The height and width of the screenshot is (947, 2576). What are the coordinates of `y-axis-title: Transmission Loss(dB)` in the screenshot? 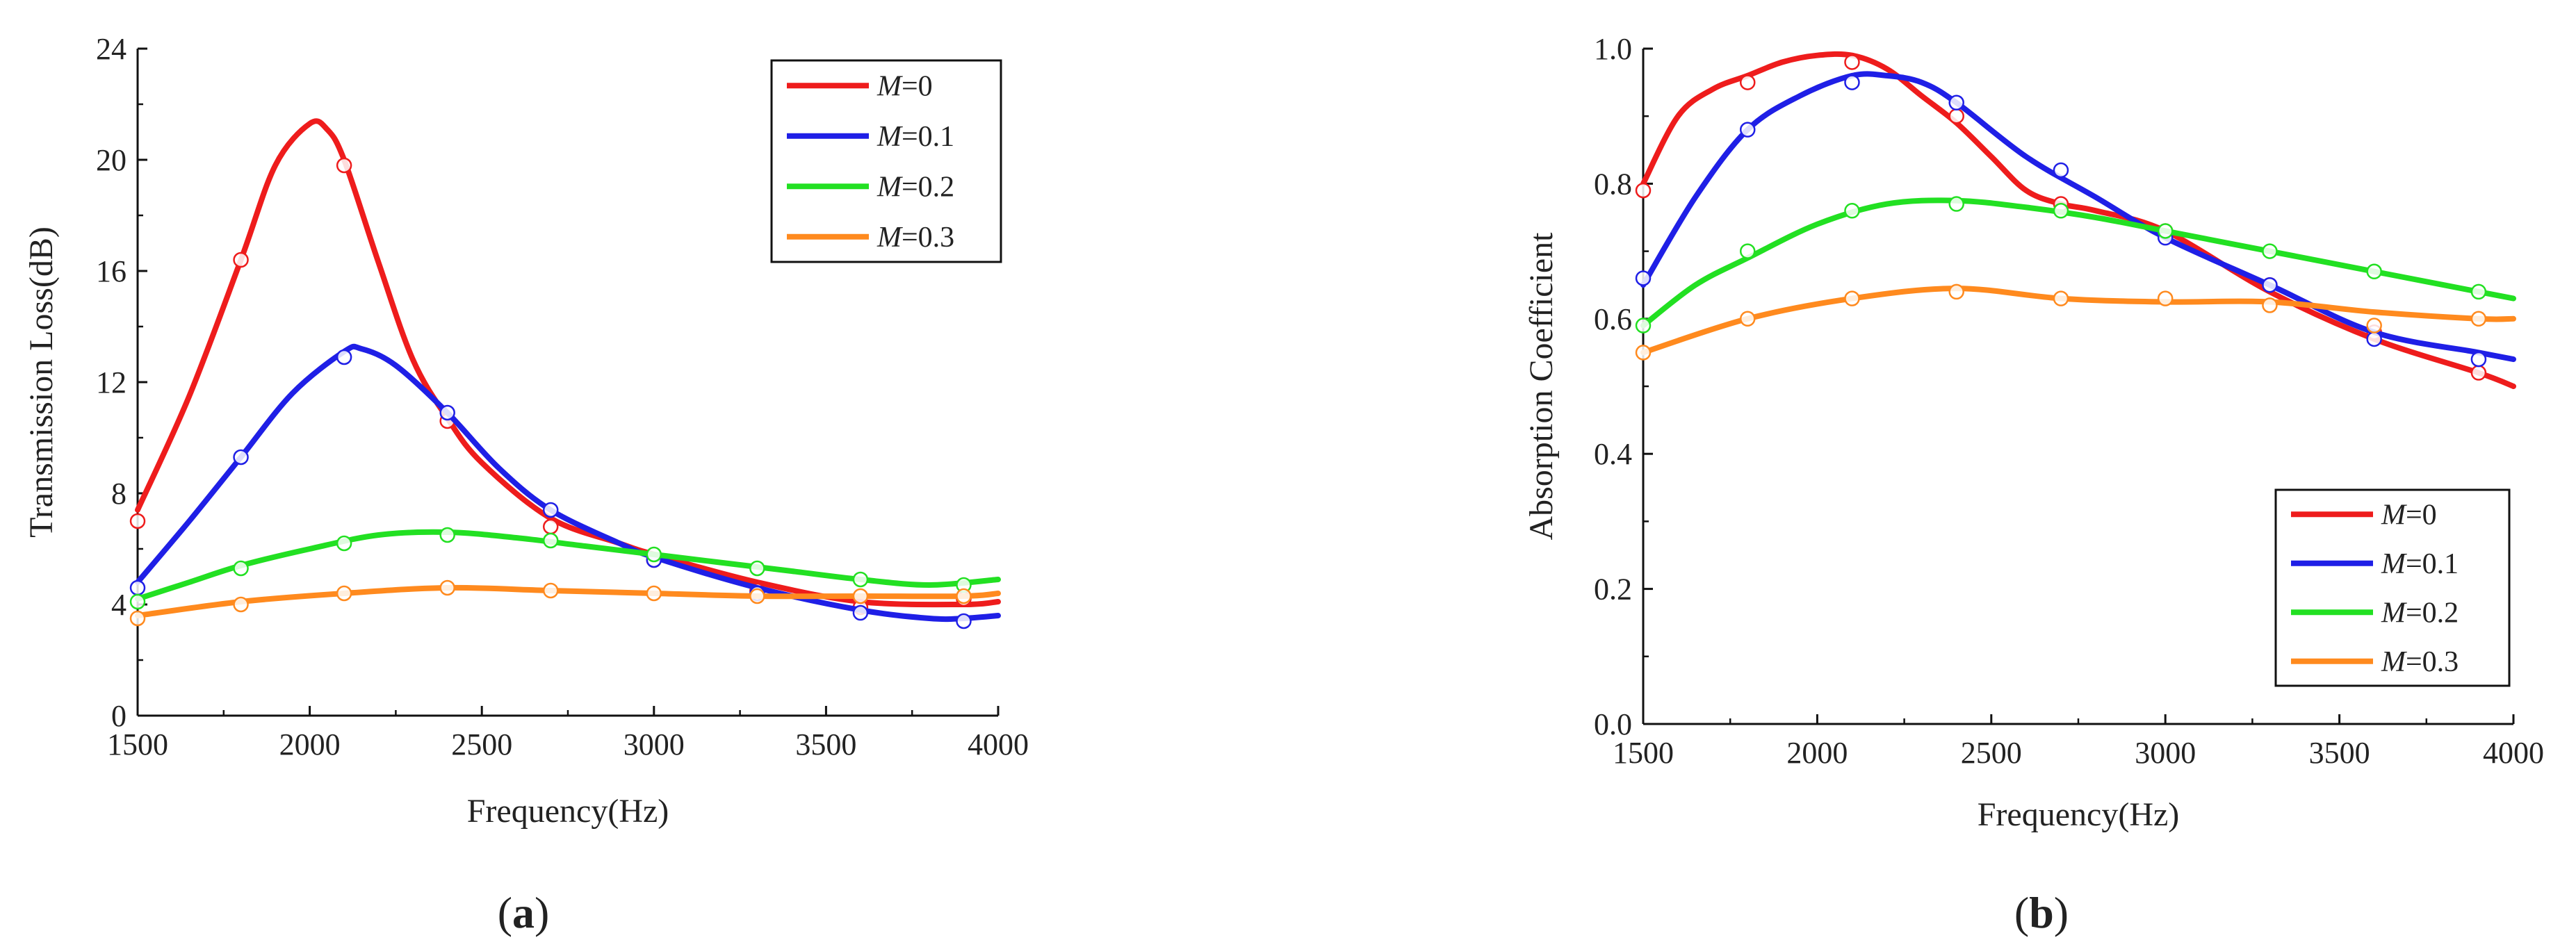 It's located at (41, 382).